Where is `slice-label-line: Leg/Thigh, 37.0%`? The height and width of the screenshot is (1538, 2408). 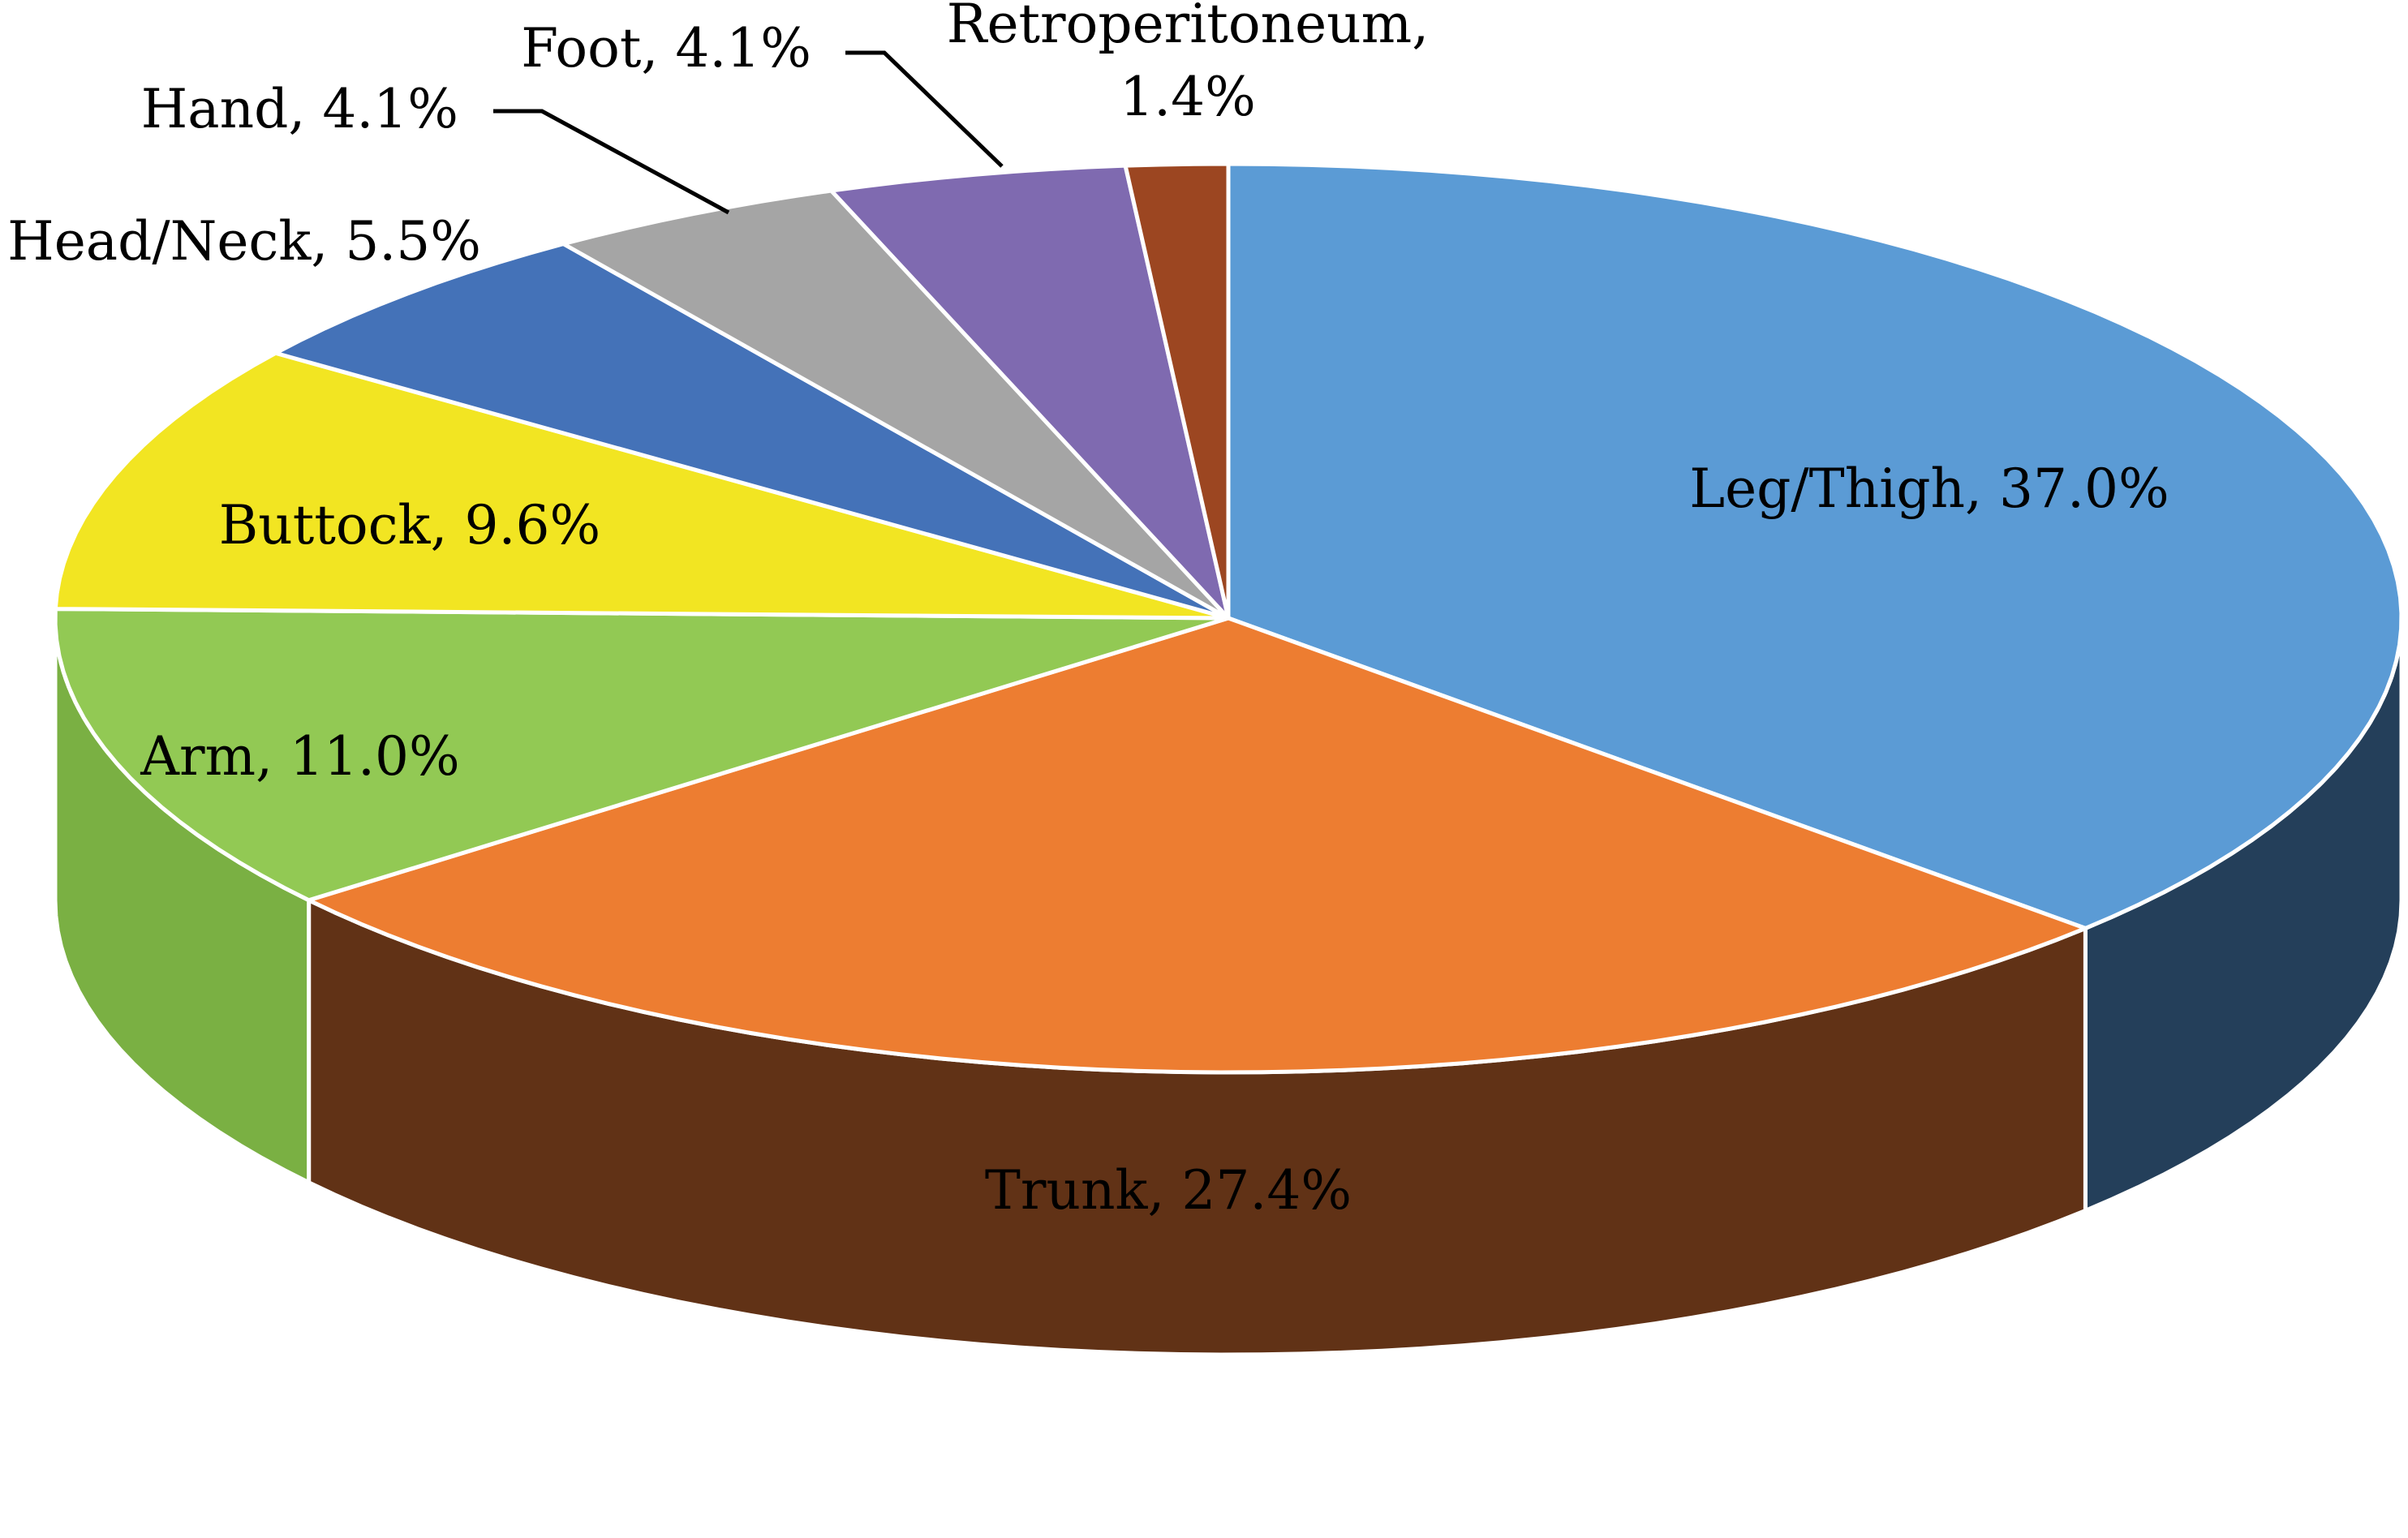
slice-label-line: Leg/Thigh, 37.0% is located at coordinates (1929, 489).